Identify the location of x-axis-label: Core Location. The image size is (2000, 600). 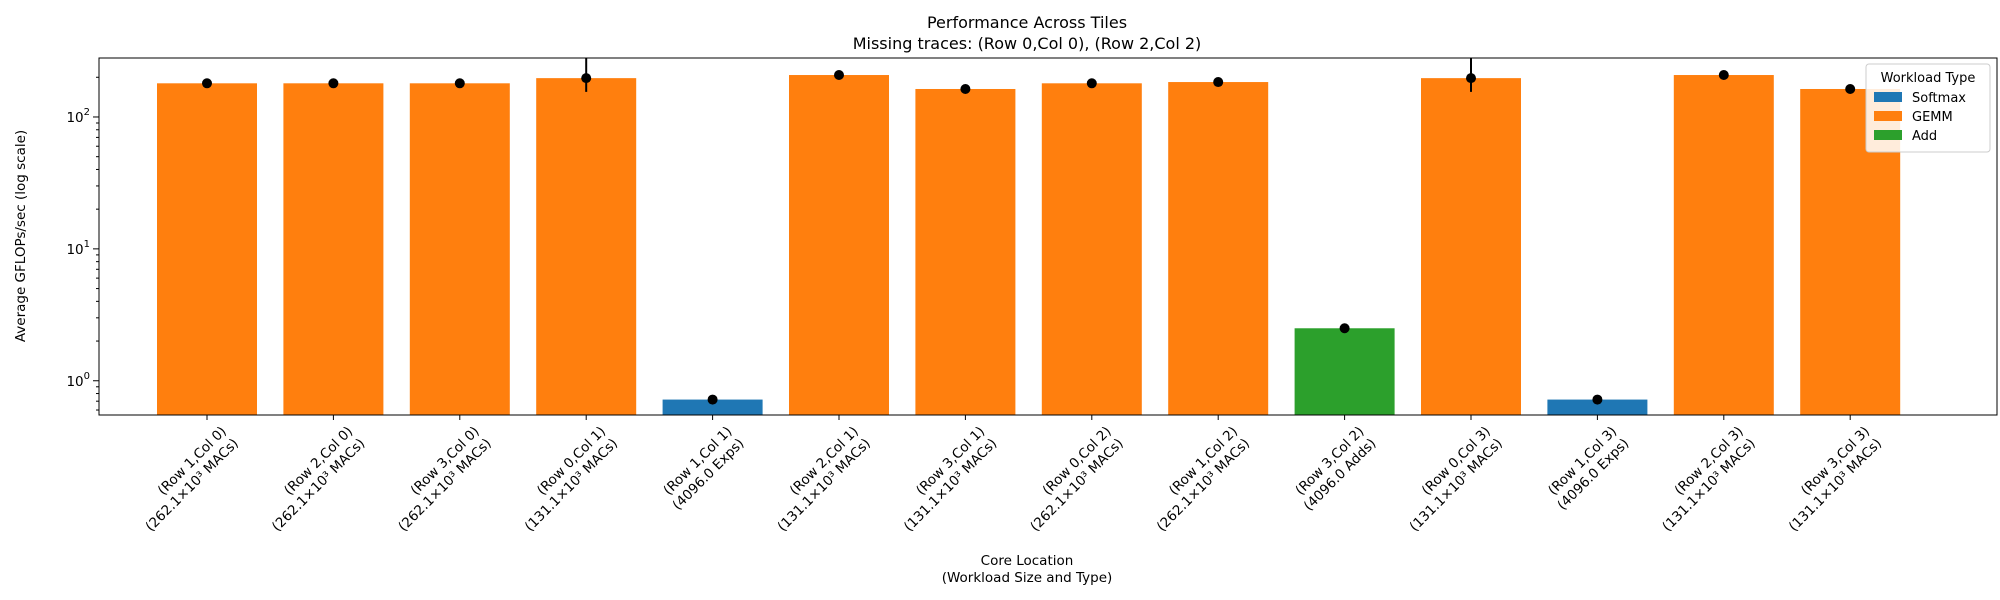
(1027, 561).